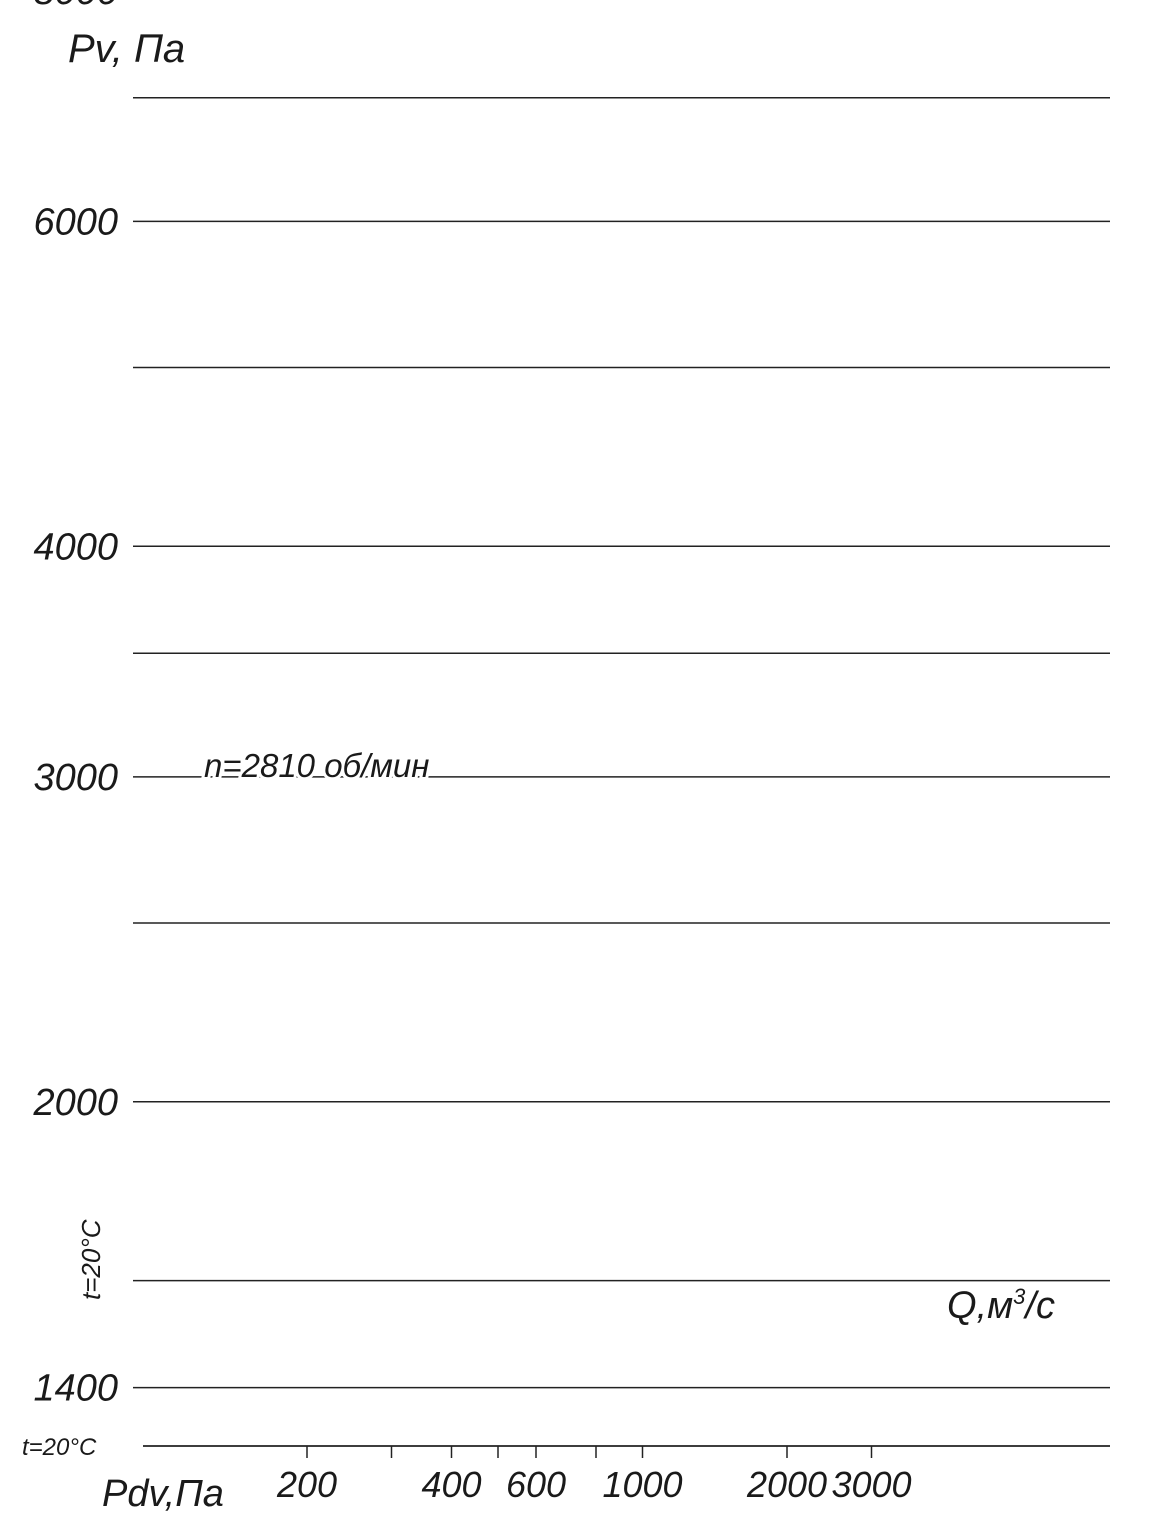  Describe the element at coordinates (871, 1484) in the screenshot. I see `pdv-tick-label: 3000` at that location.